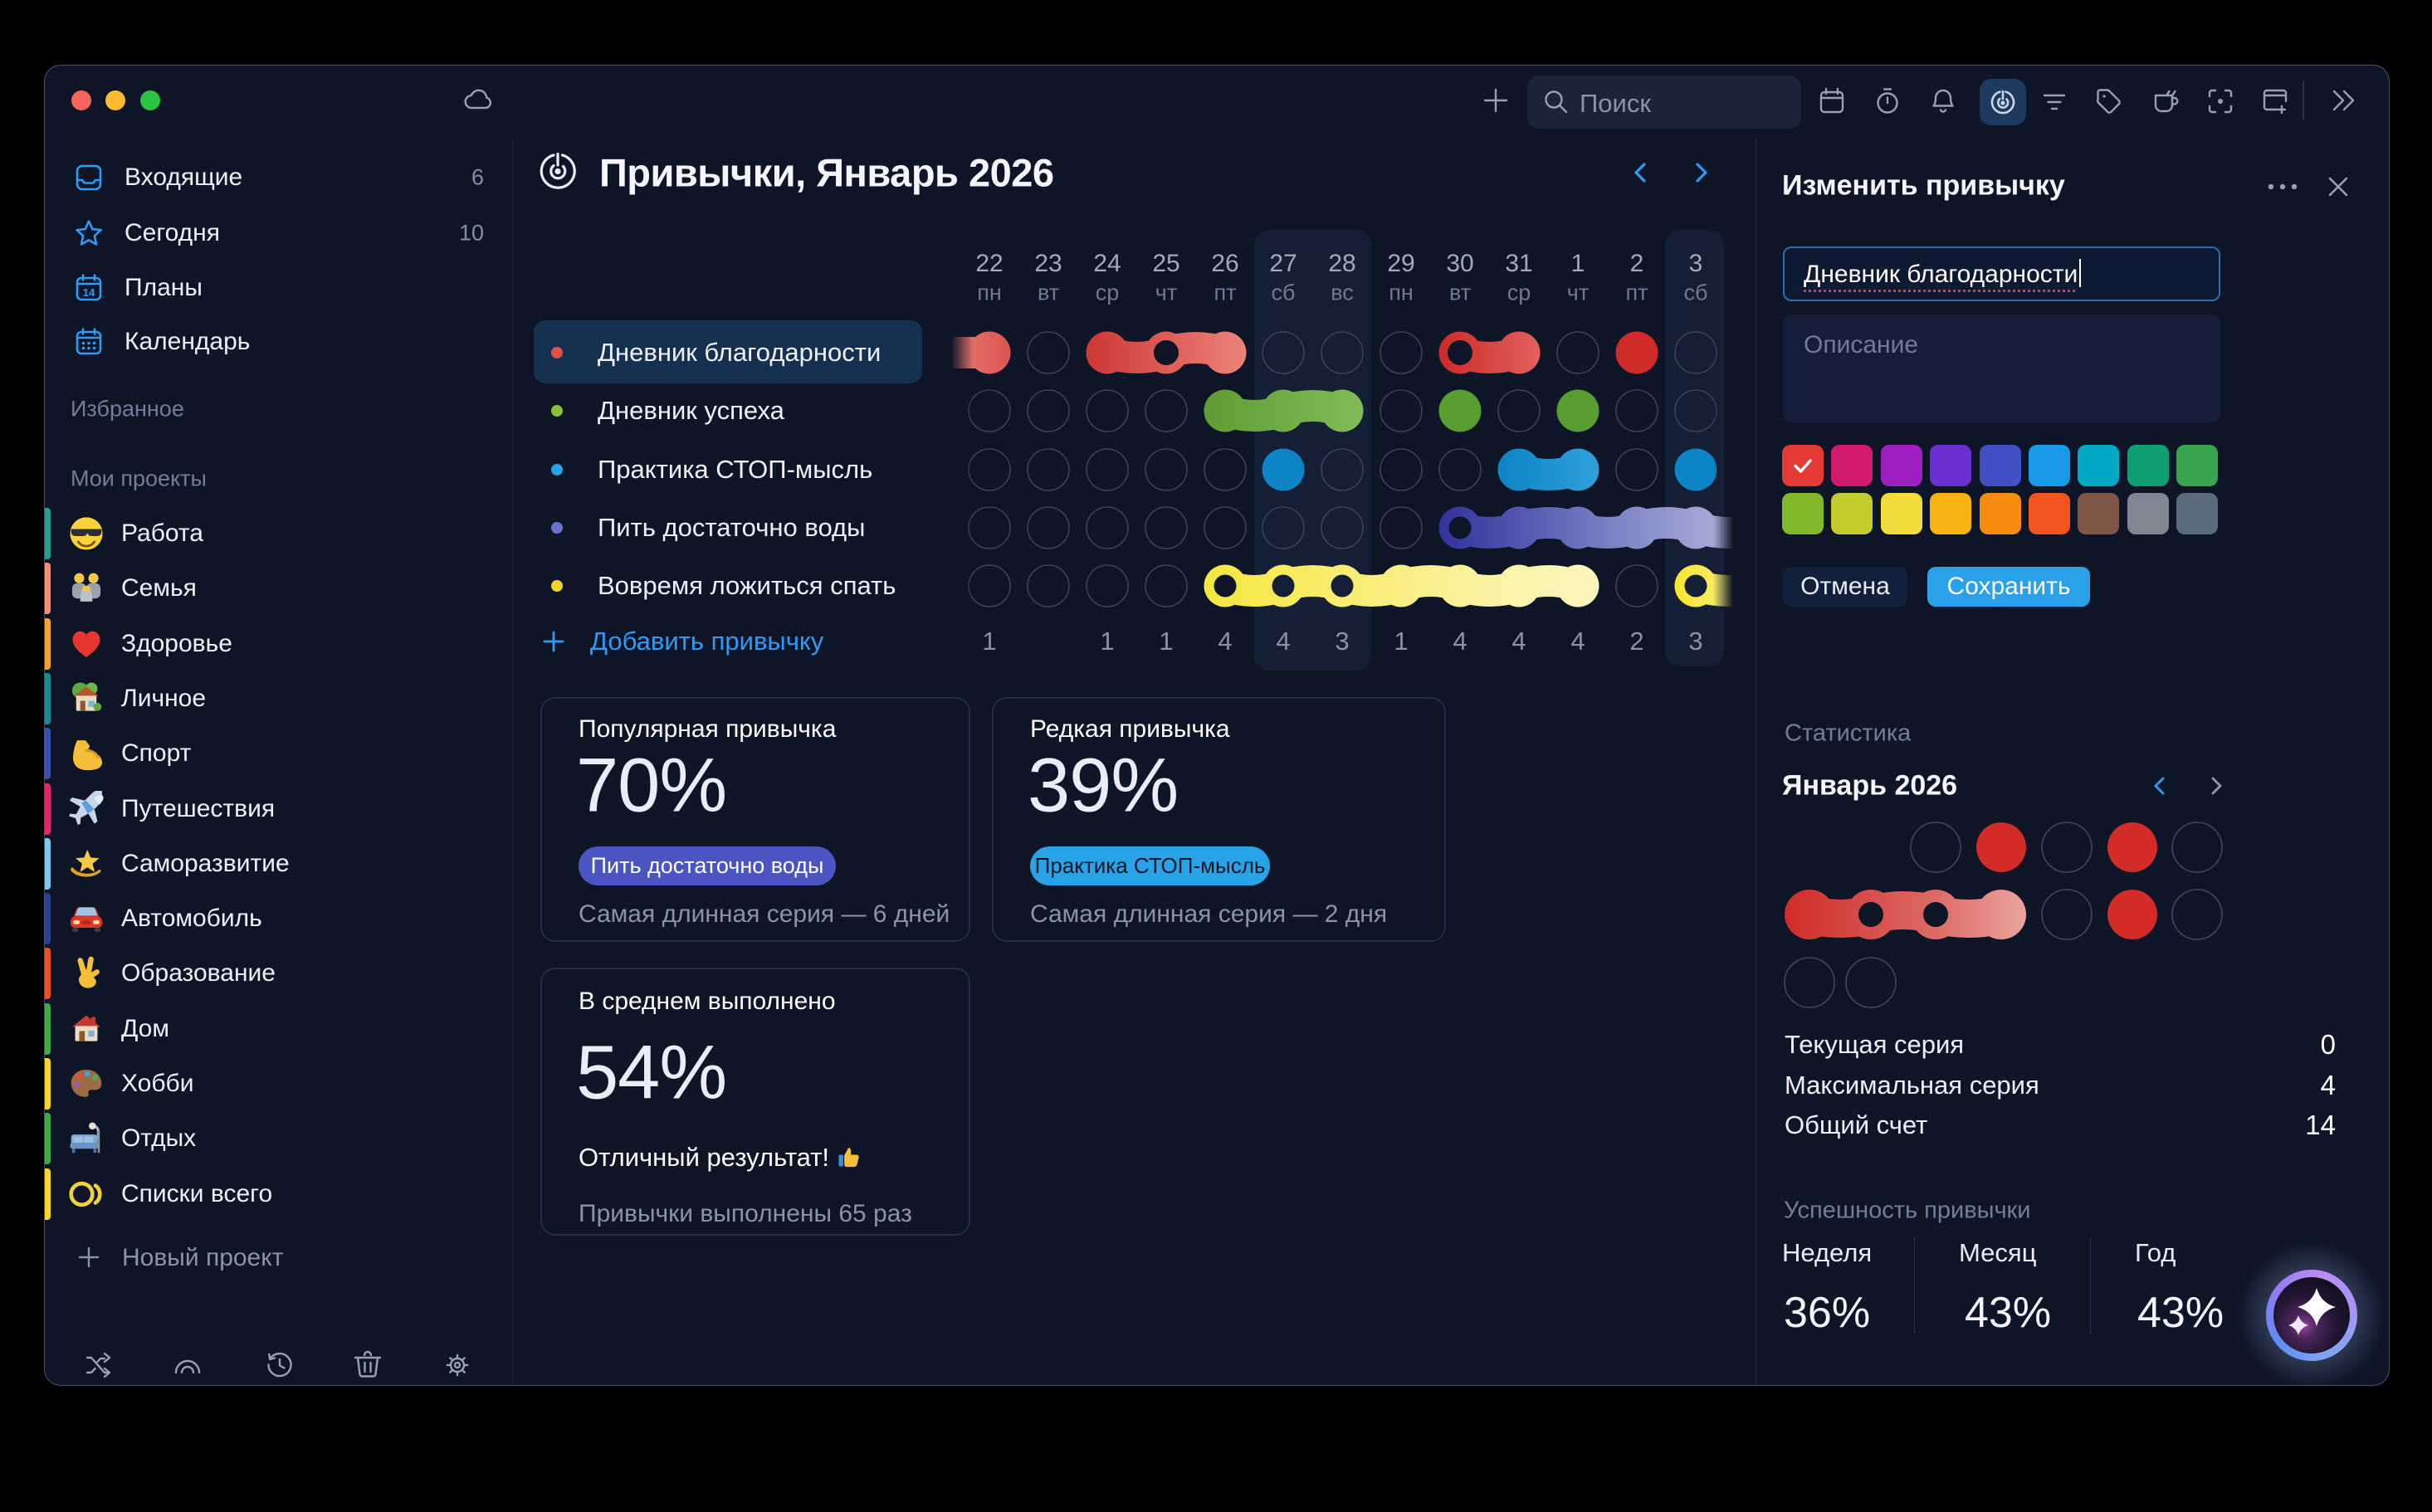  Describe the element at coordinates (89, 293) in the screenshot. I see `svg-text: 14` at that location.